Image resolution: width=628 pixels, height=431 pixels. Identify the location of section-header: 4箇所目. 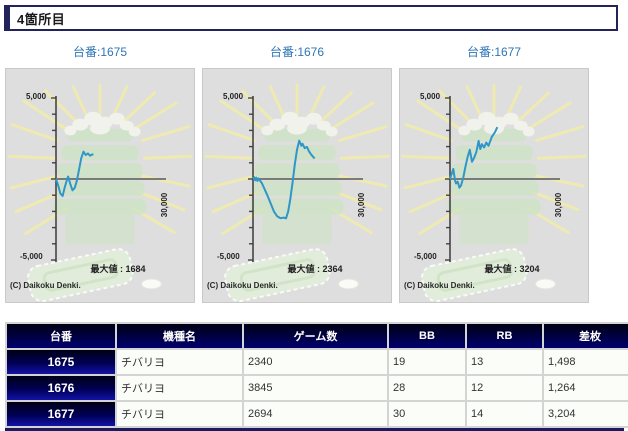
(311, 18).